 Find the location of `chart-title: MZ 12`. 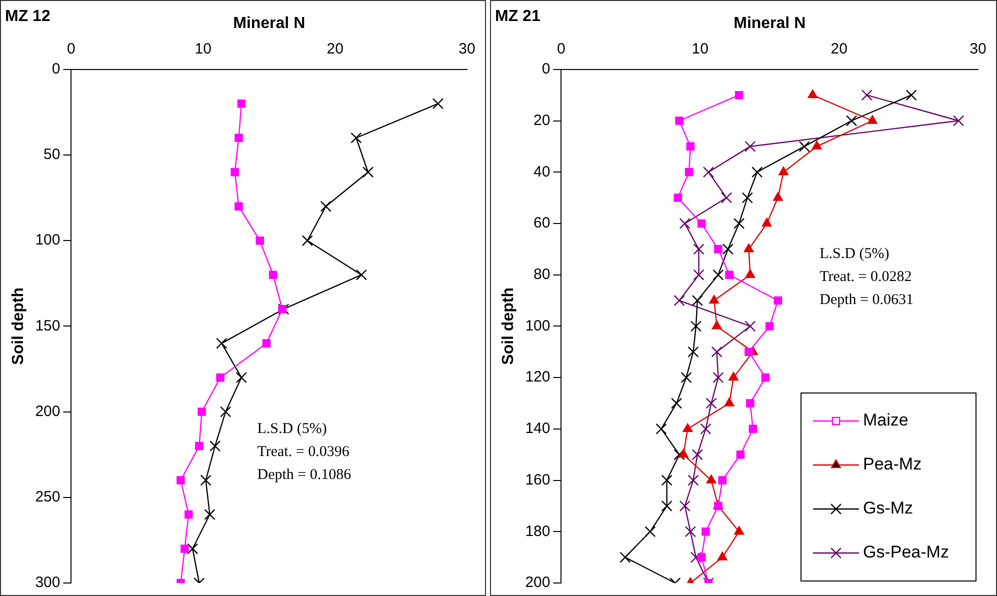

chart-title: MZ 12 is located at coordinates (27, 17).